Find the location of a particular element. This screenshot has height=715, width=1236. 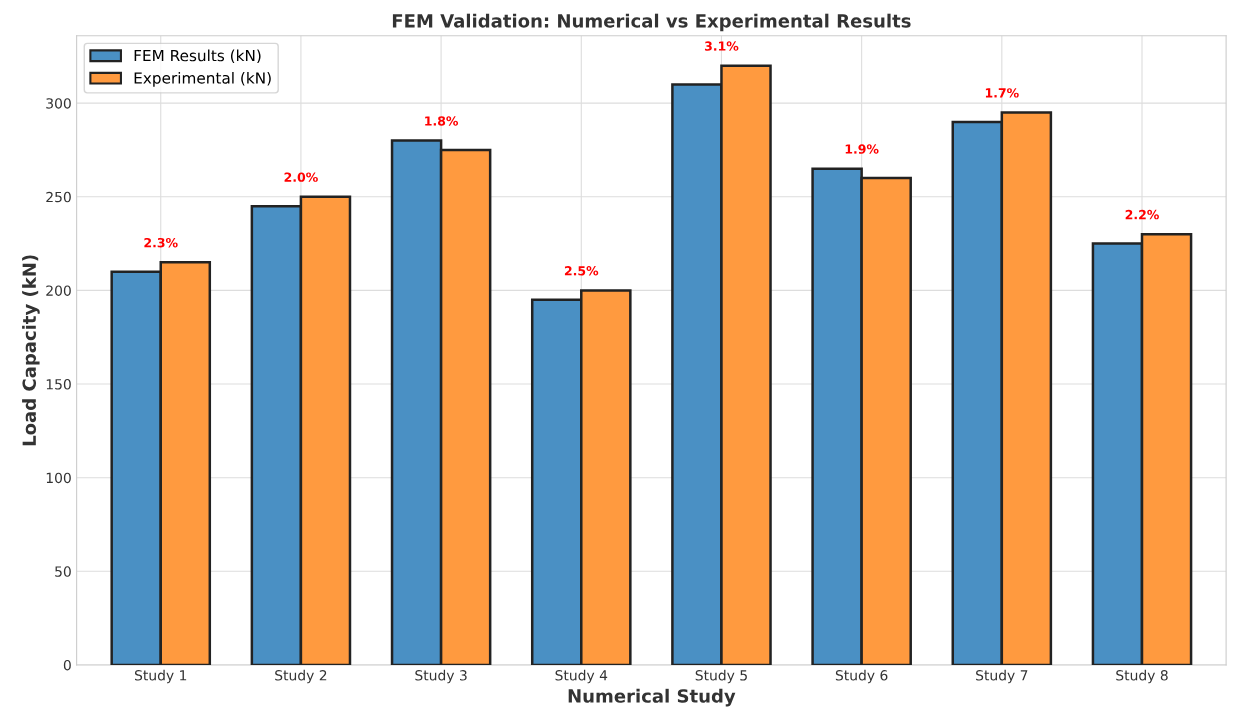

y-tick-label: 100 is located at coordinates (58, 478).